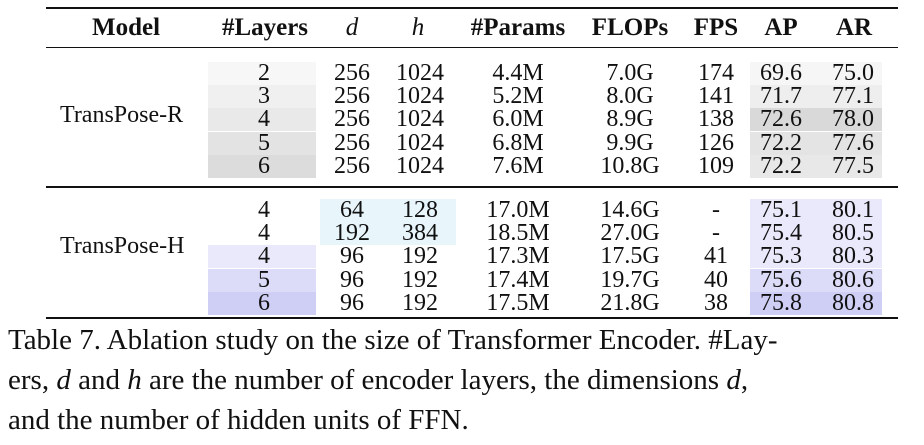 This screenshot has height=445, width=924. What do you see at coordinates (352, 27) in the screenshot?
I see `header-d: d` at bounding box center [352, 27].